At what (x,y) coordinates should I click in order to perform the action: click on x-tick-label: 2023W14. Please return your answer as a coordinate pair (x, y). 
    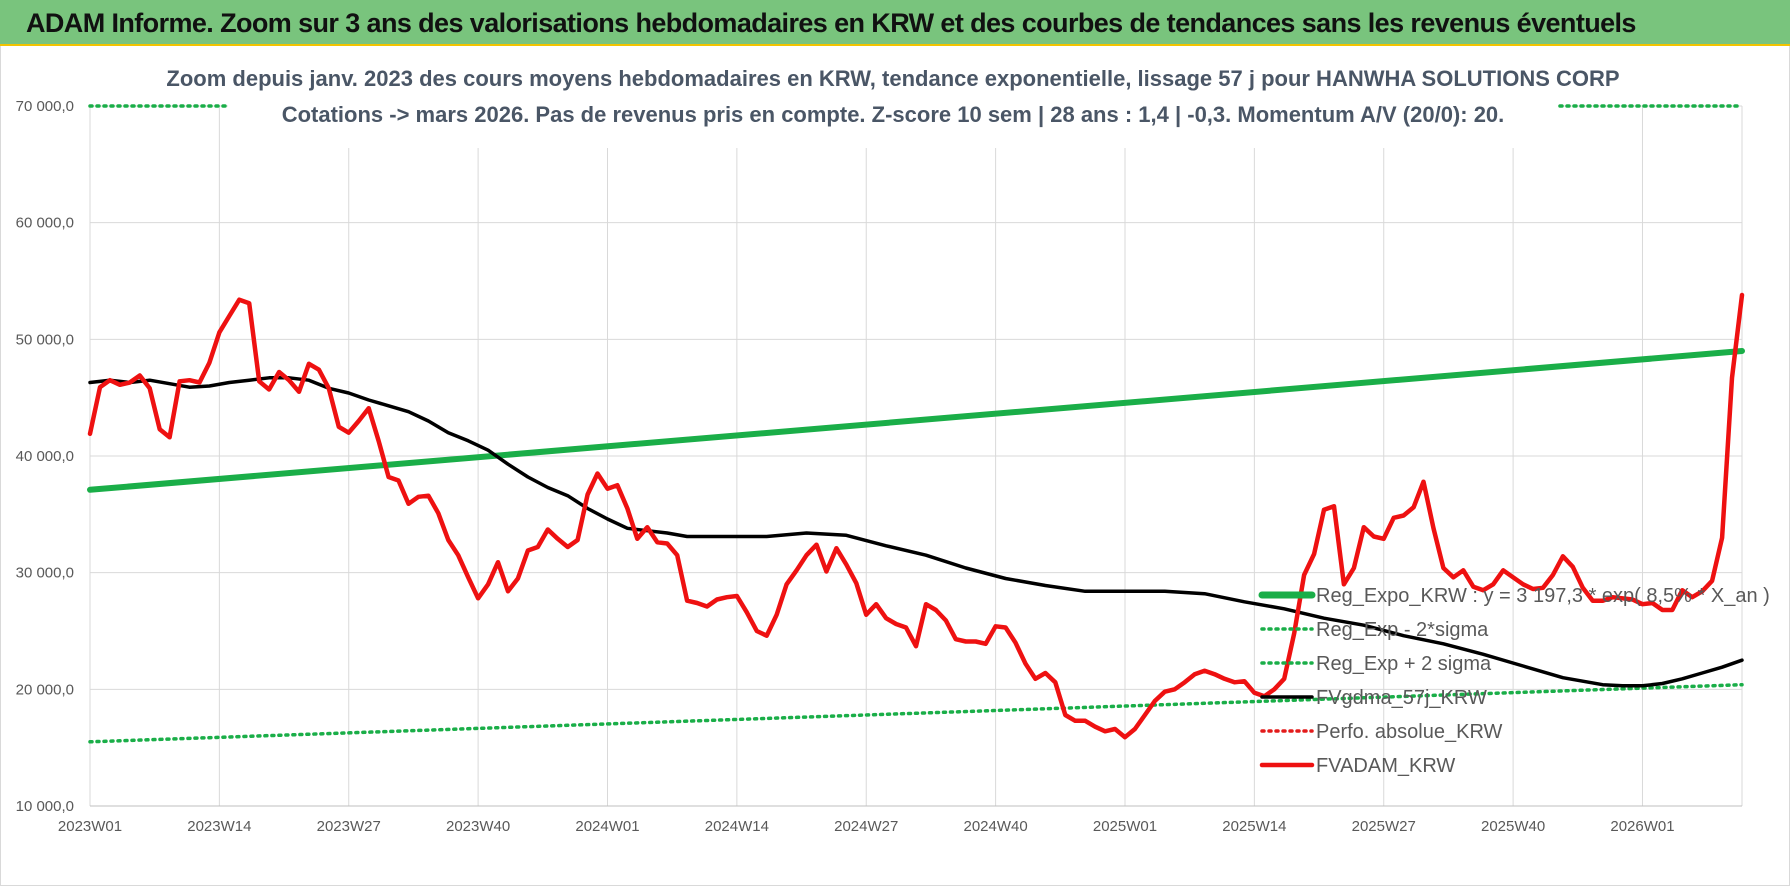
    Looking at the image, I should click on (219, 826).